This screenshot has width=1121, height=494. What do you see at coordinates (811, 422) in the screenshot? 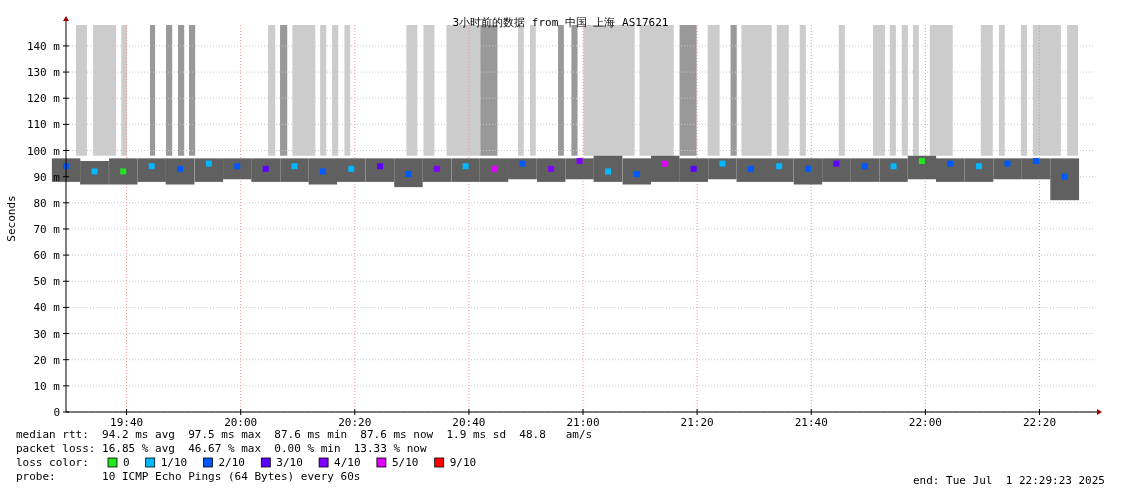
I see `x-tick-label: 21:40` at bounding box center [811, 422].